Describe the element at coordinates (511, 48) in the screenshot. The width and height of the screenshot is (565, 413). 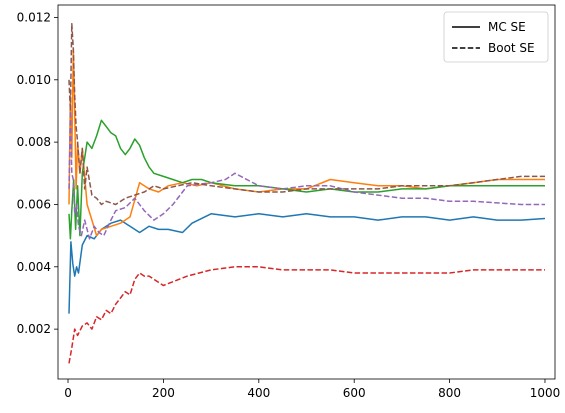
I see `legend-label-2: Boot SE` at that location.